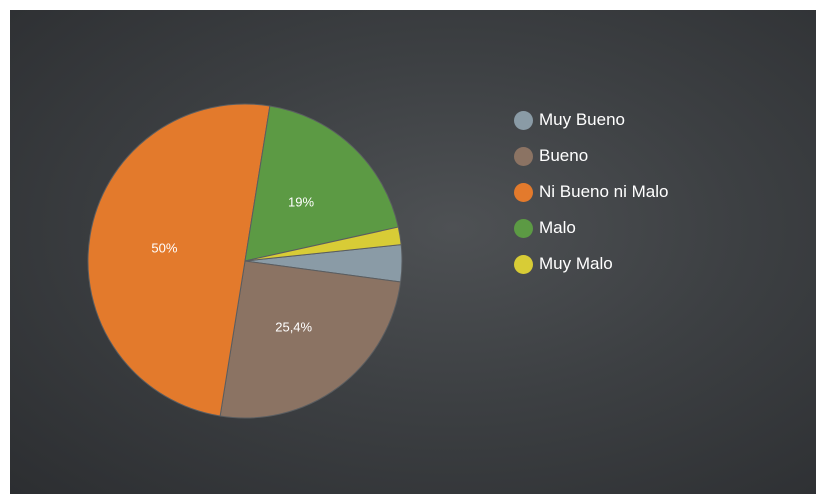 The width and height of the screenshot is (816, 494). Describe the element at coordinates (301, 202) in the screenshot. I see `slice-label-malo: 19%` at that location.